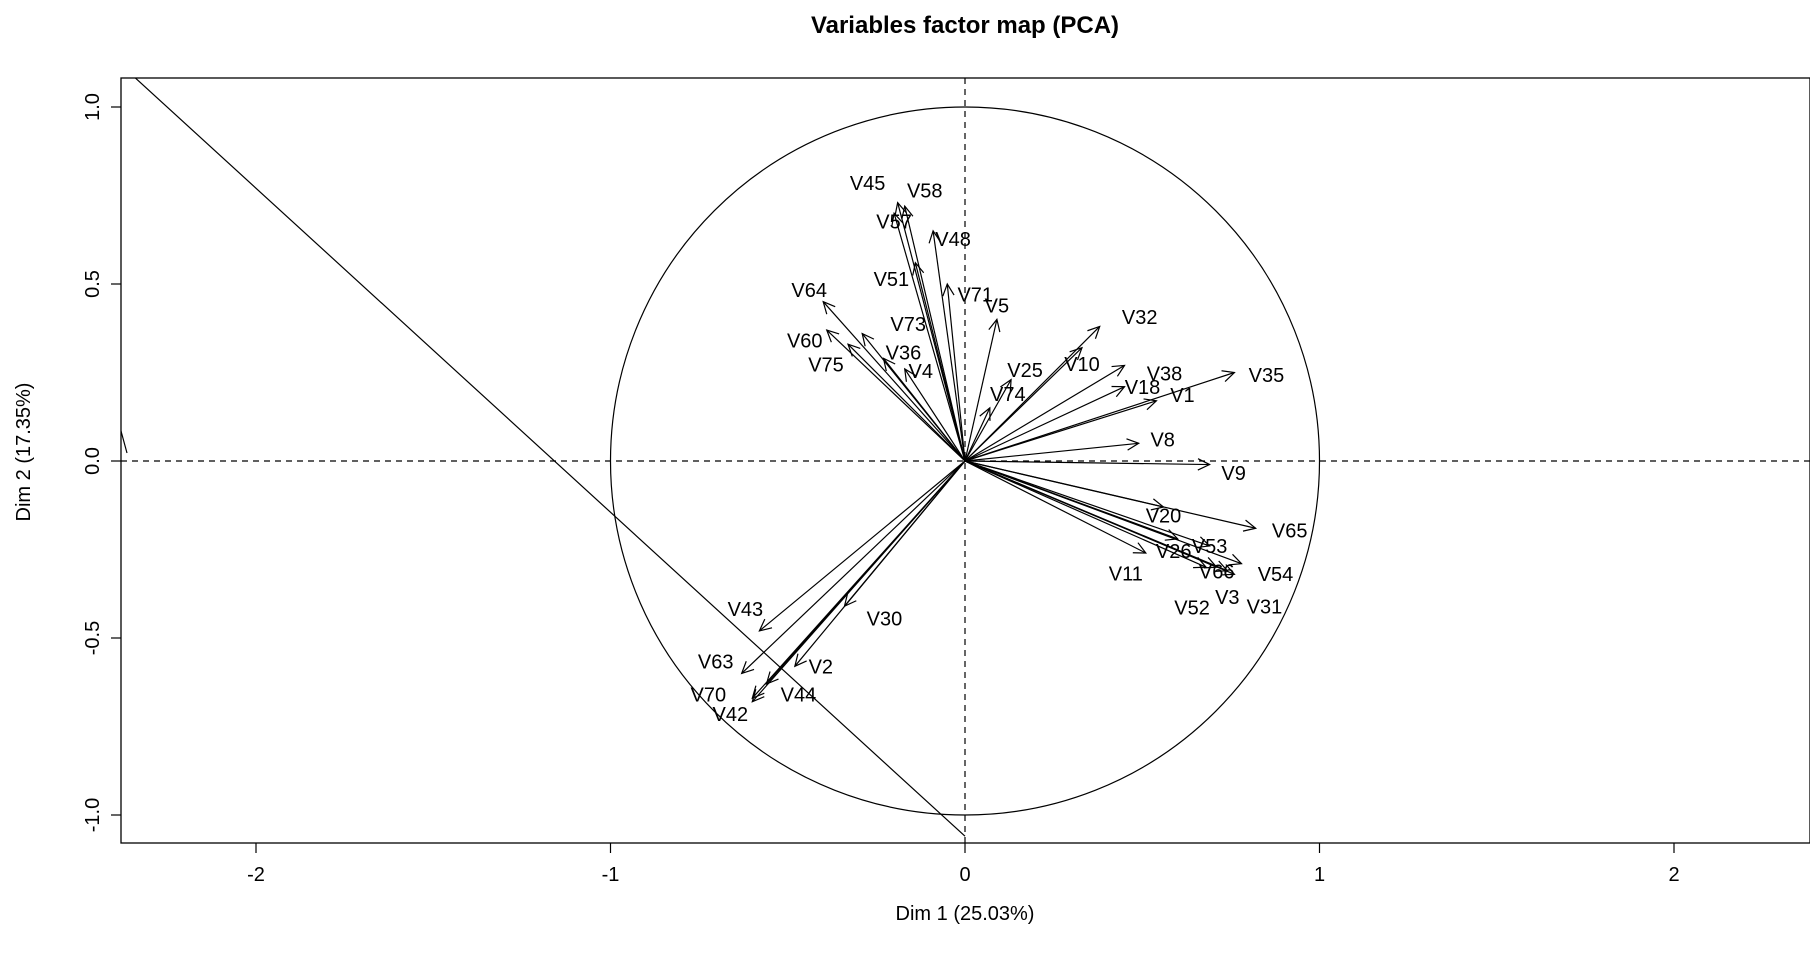 Image resolution: width=1810 pixels, height=960 pixels. I want to click on variable-label: V18, so click(1143, 388).